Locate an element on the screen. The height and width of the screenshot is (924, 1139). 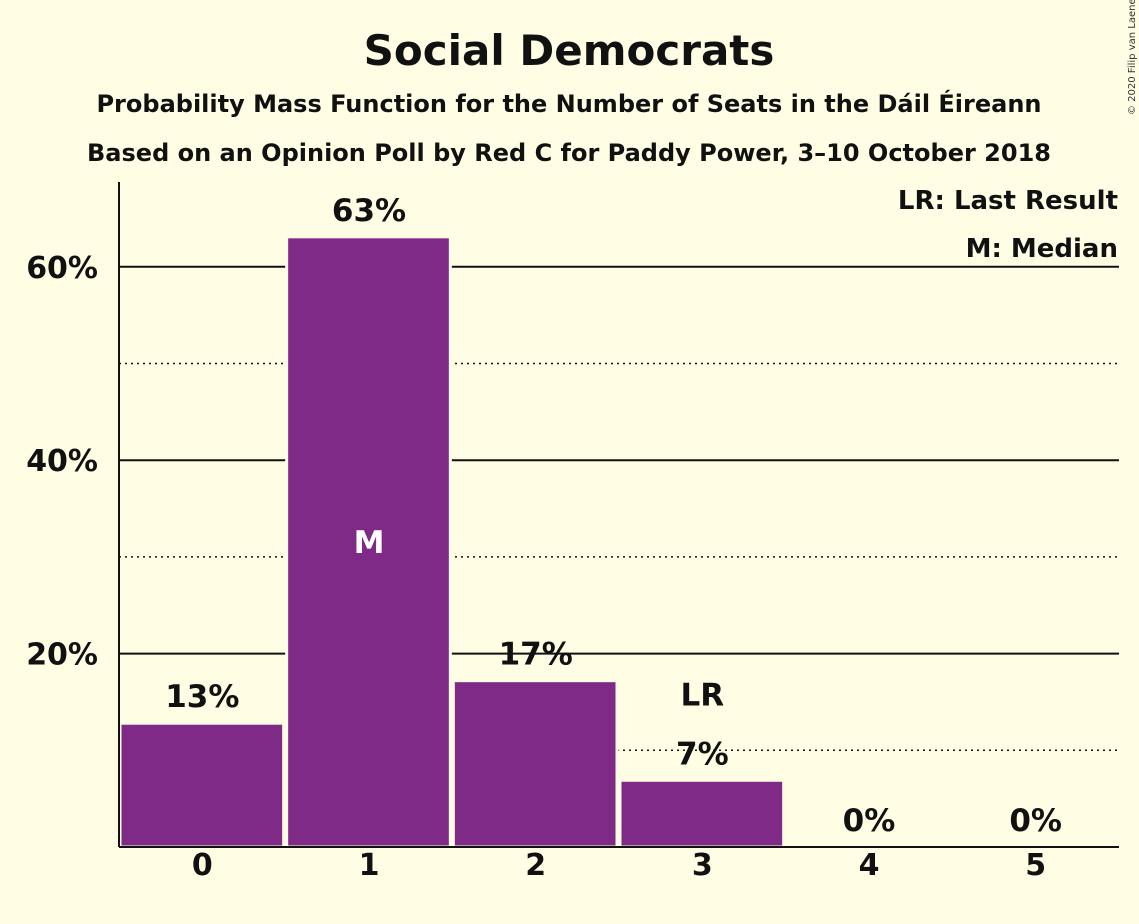
x-tick-label: 3 is located at coordinates (702, 865).